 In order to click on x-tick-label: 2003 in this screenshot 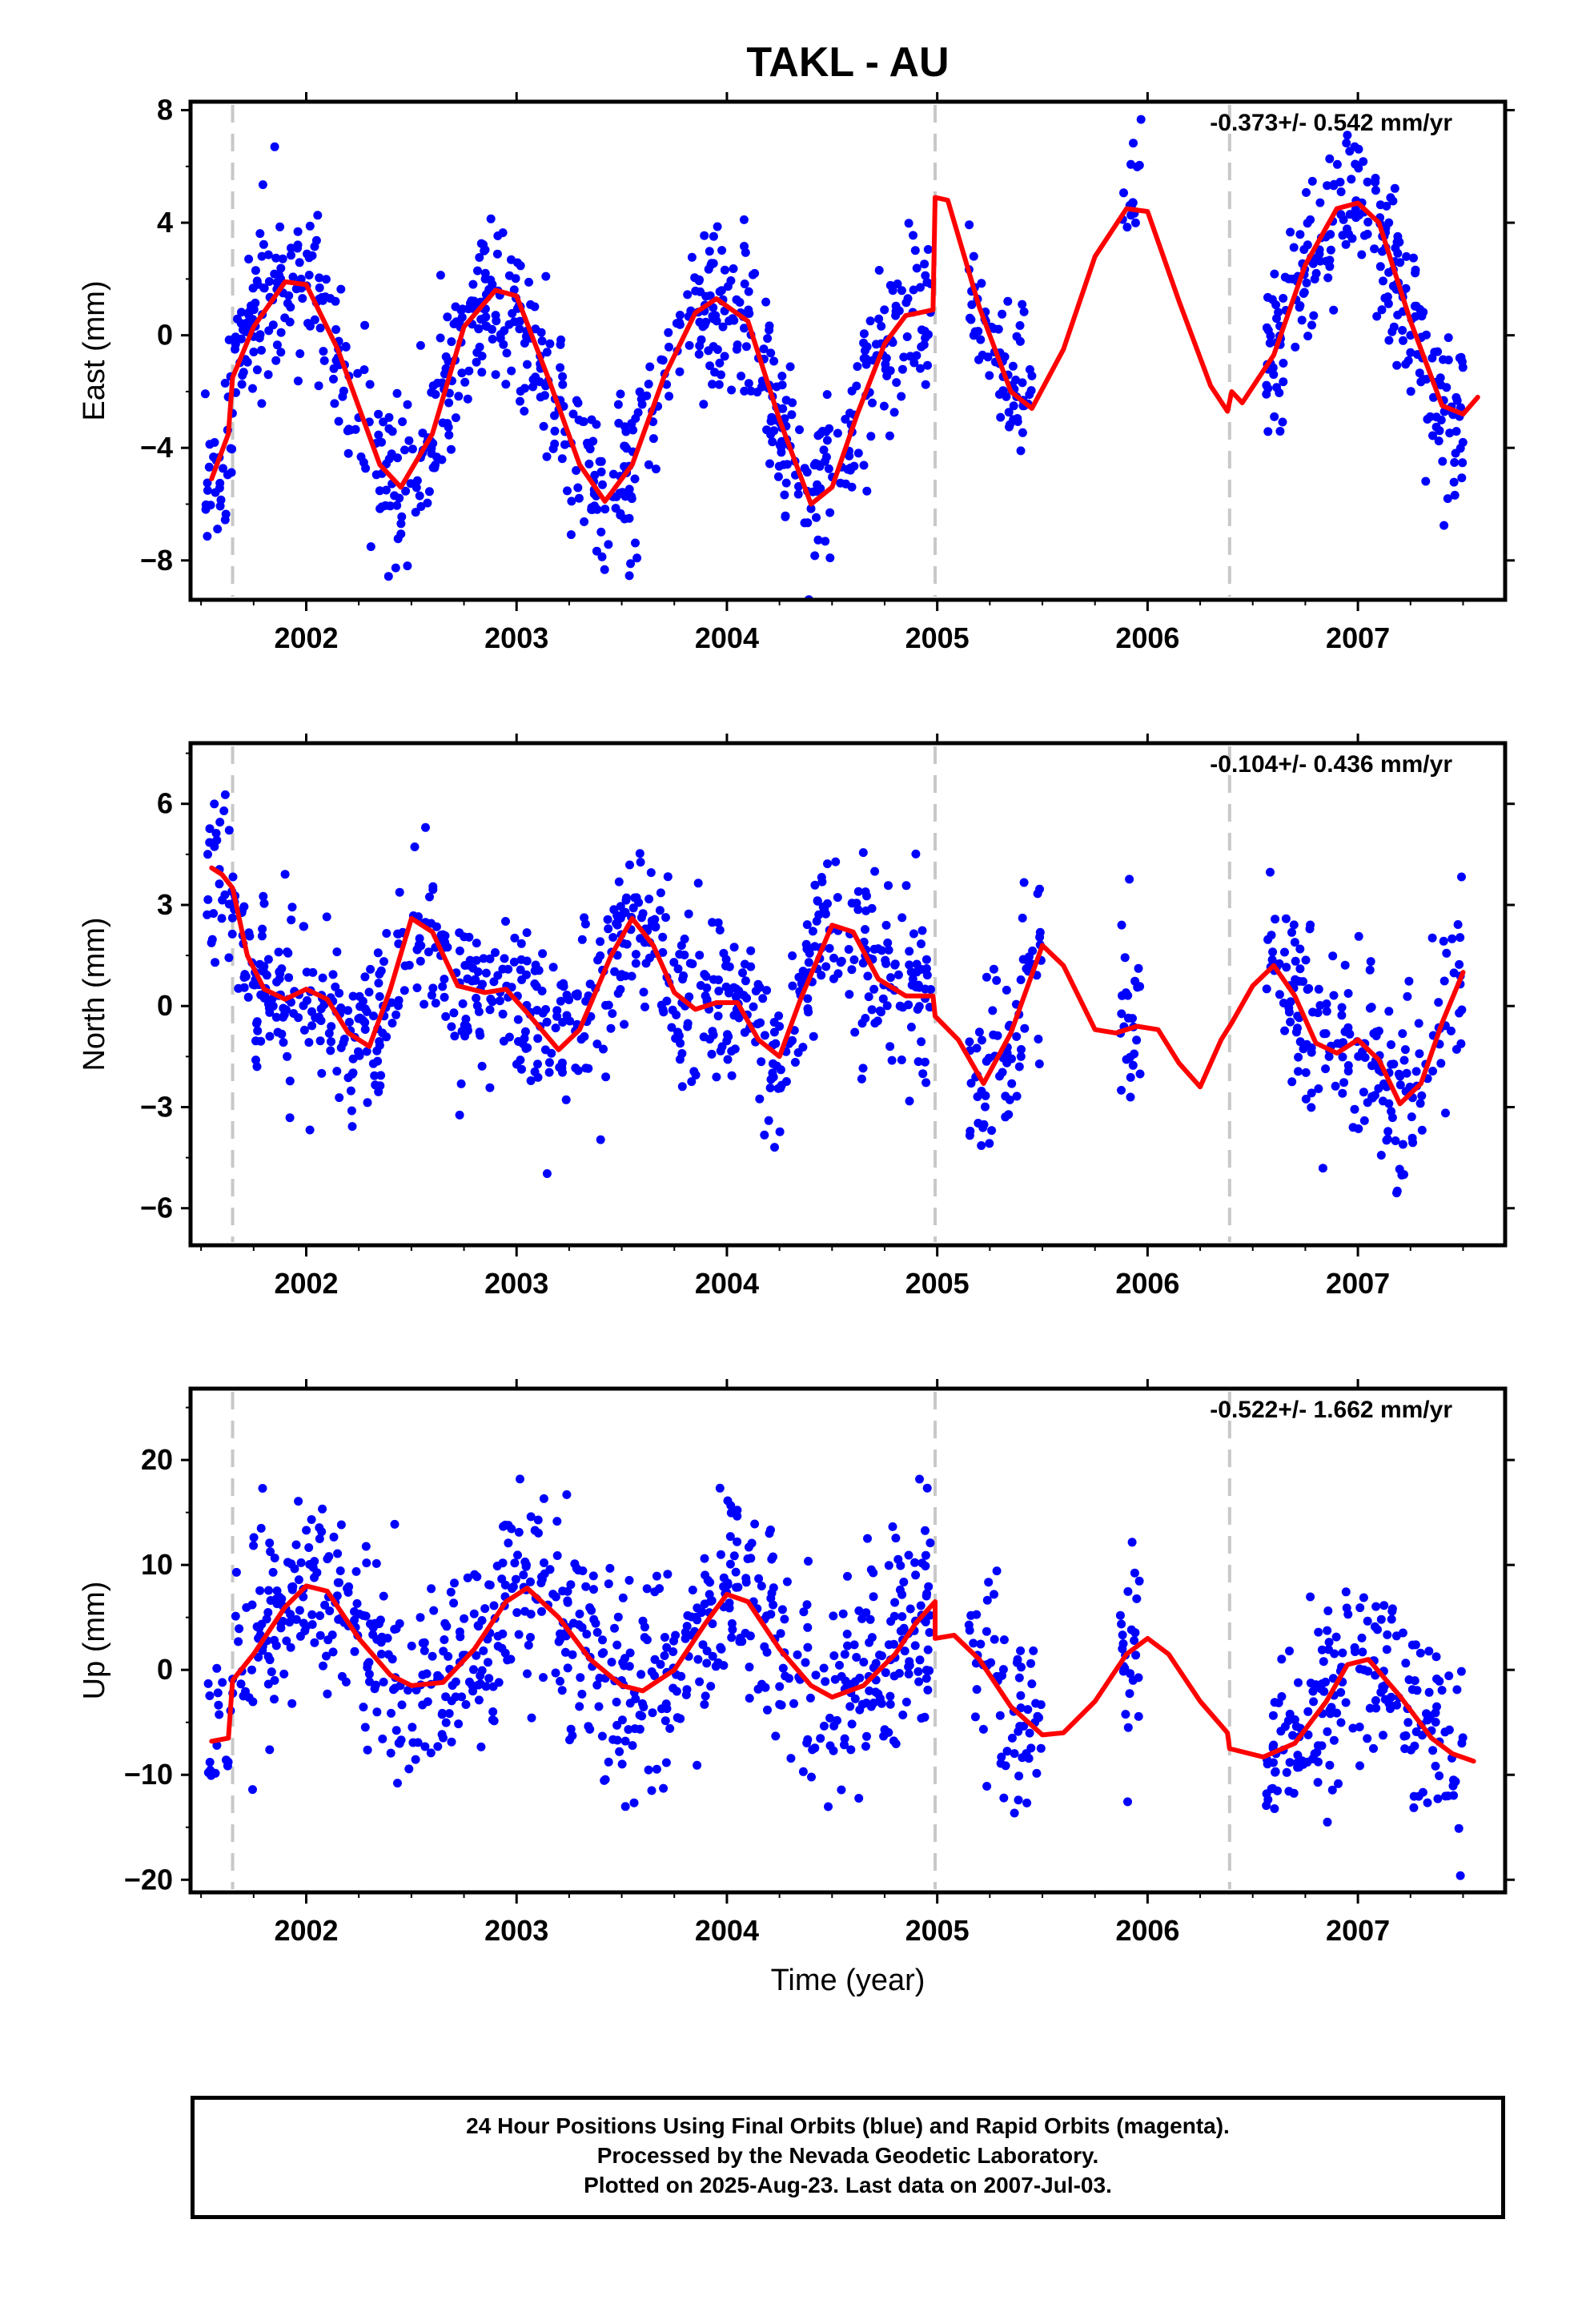, I will do `click(516, 1930)`.